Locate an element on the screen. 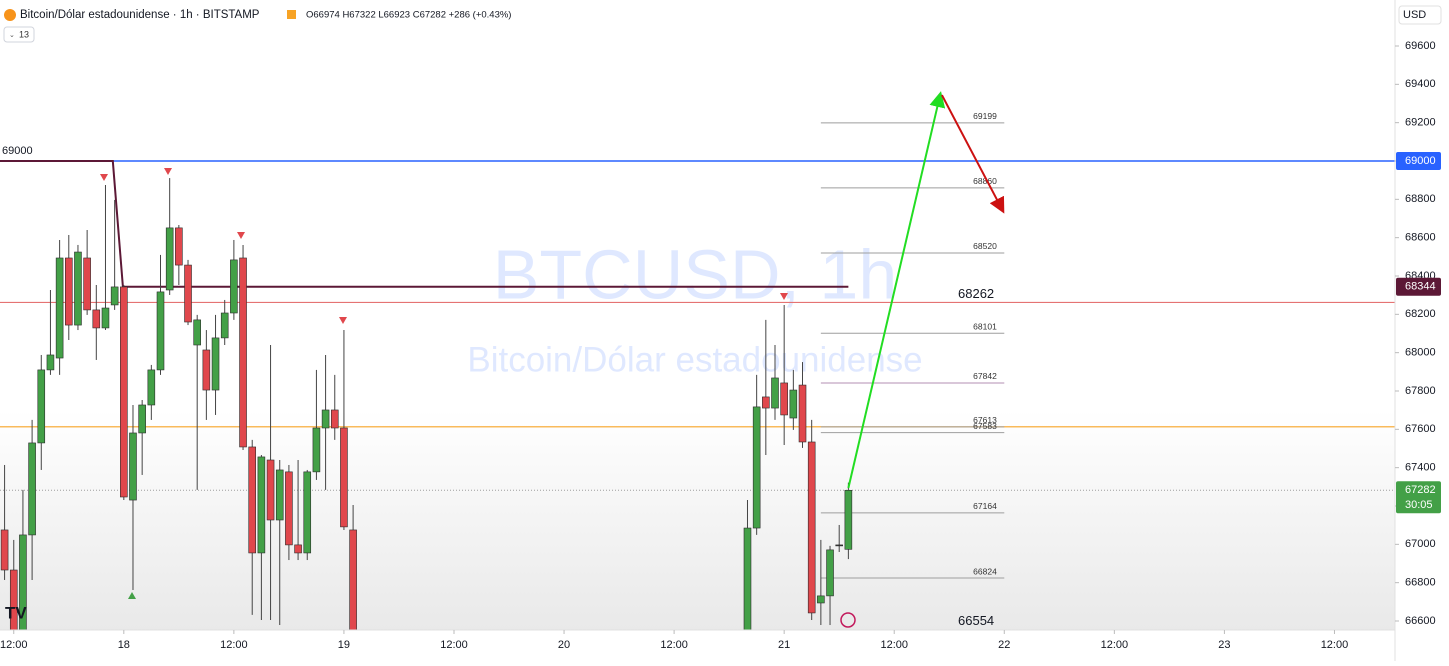  buy-signal is located at coordinates (132, 595).